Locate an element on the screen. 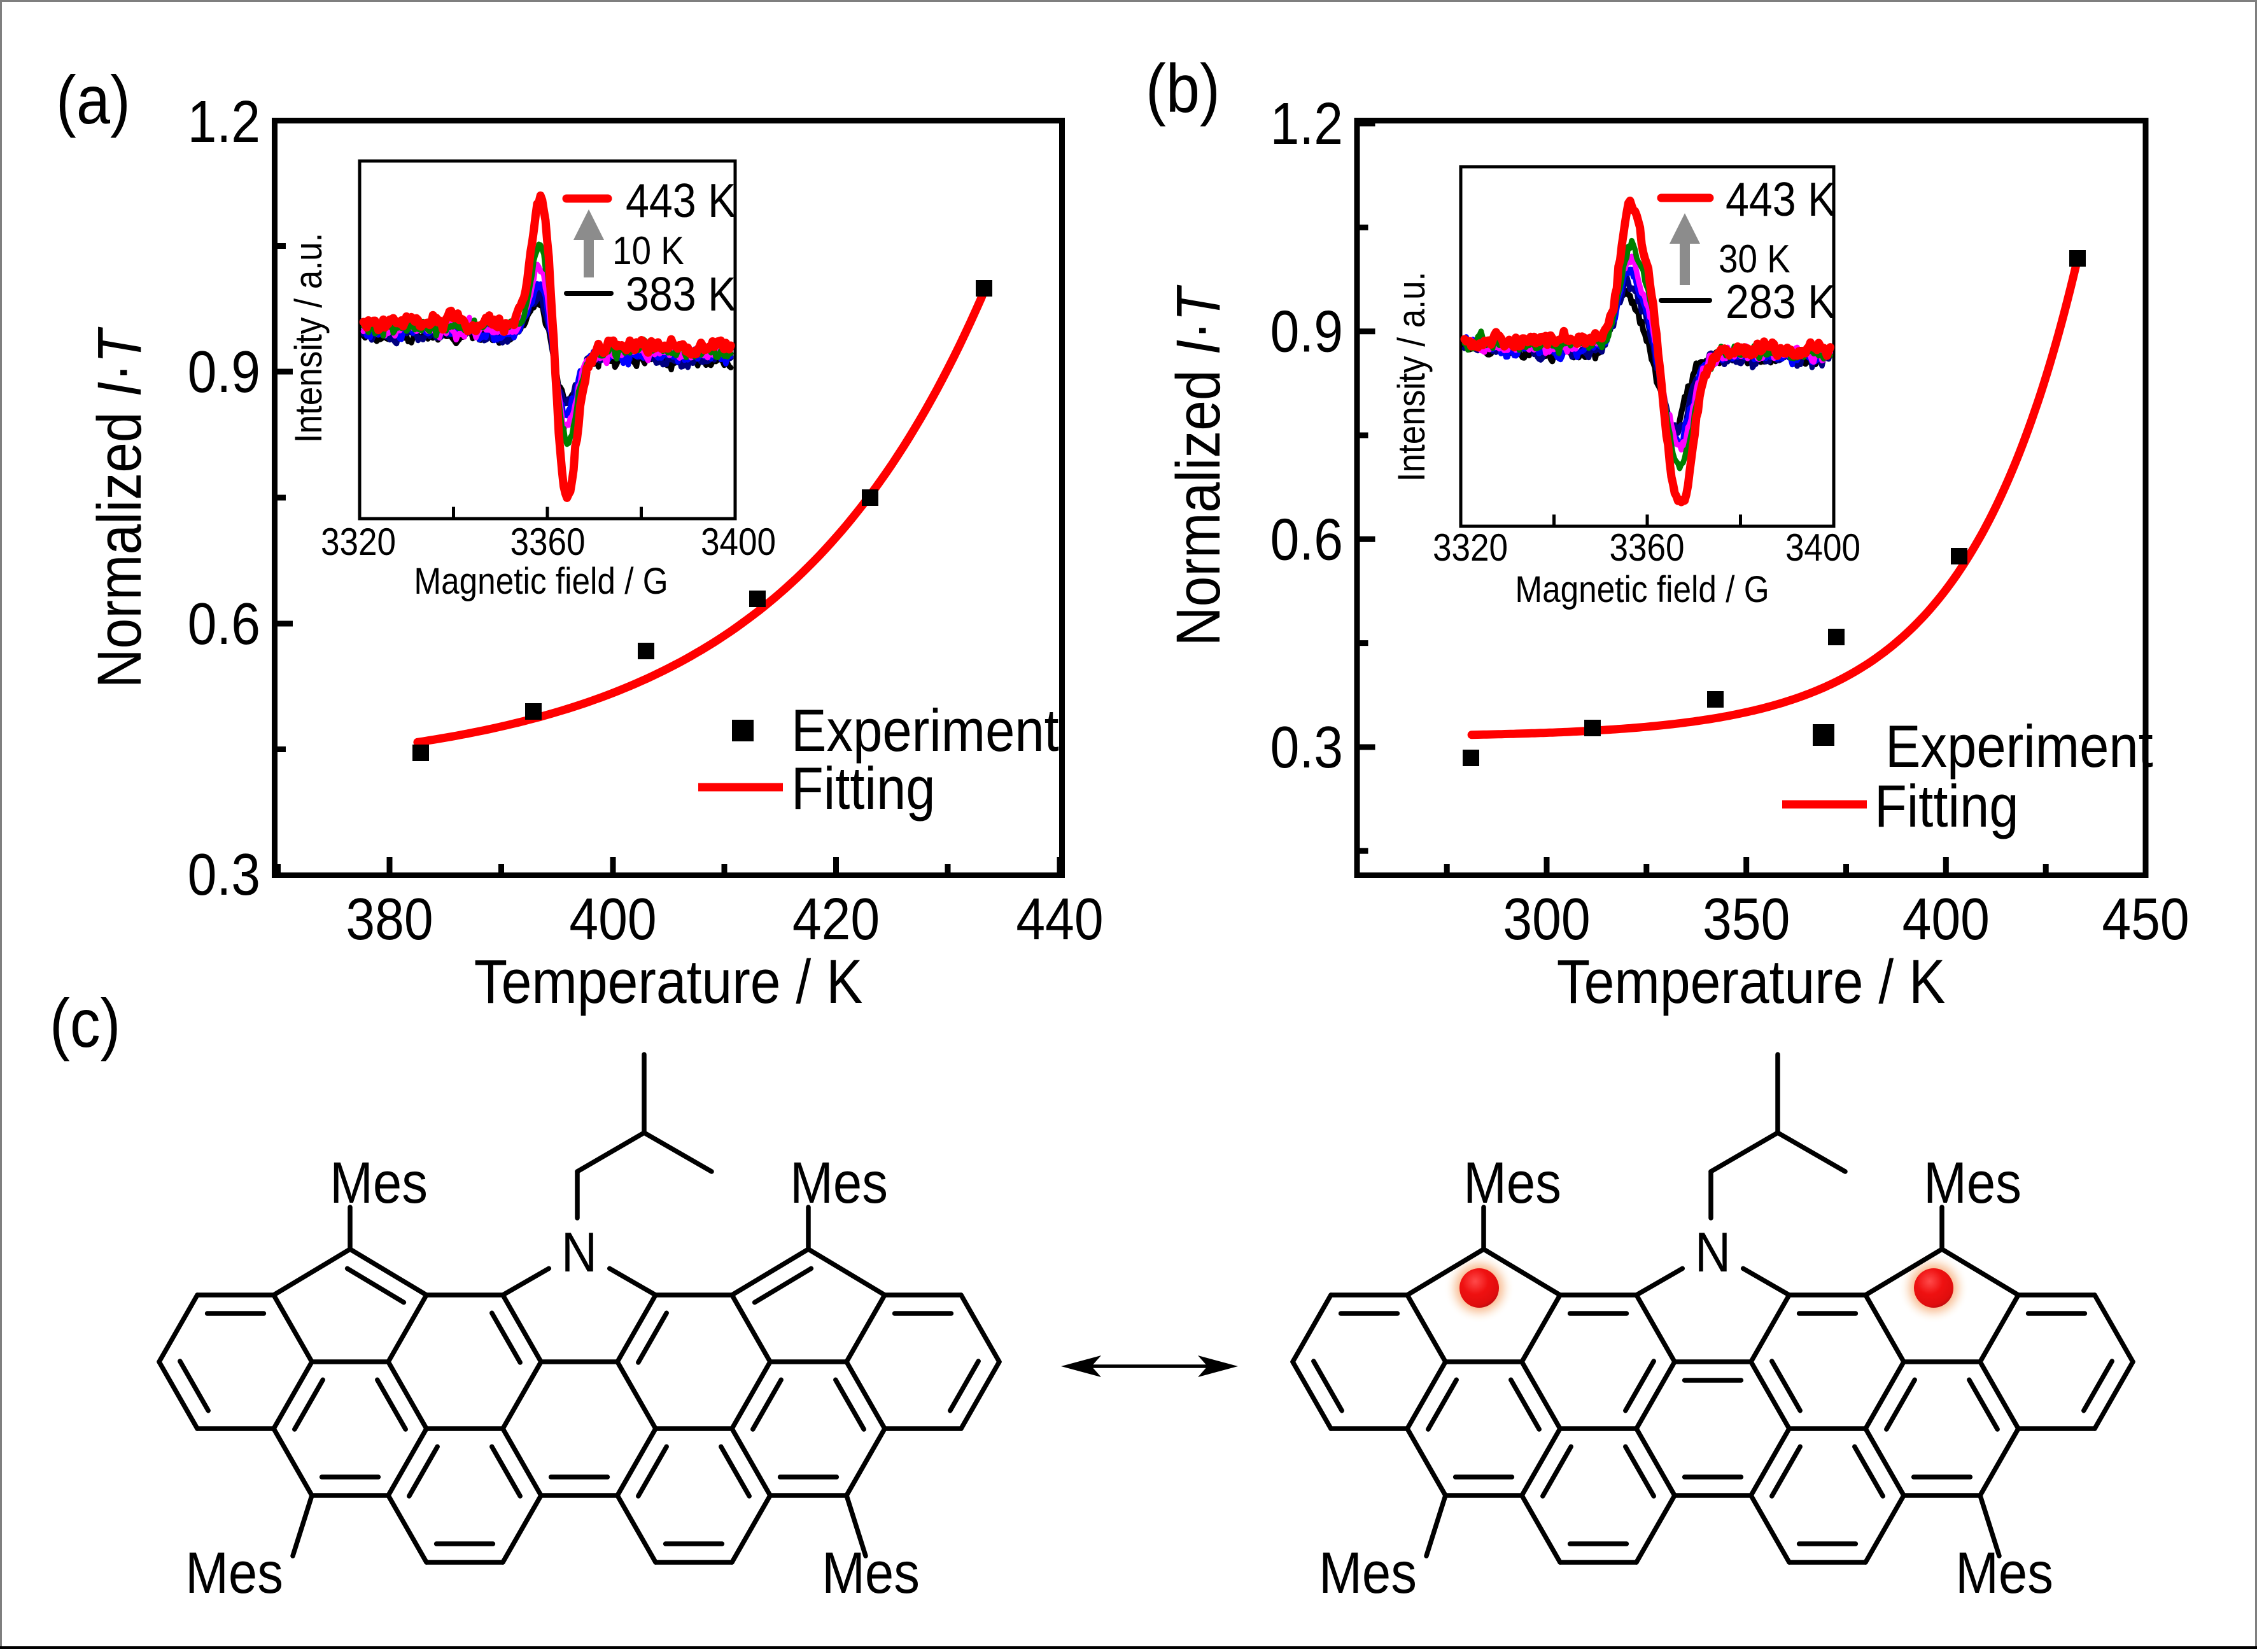  svg-text: 30 K is located at coordinates (1754, 259).